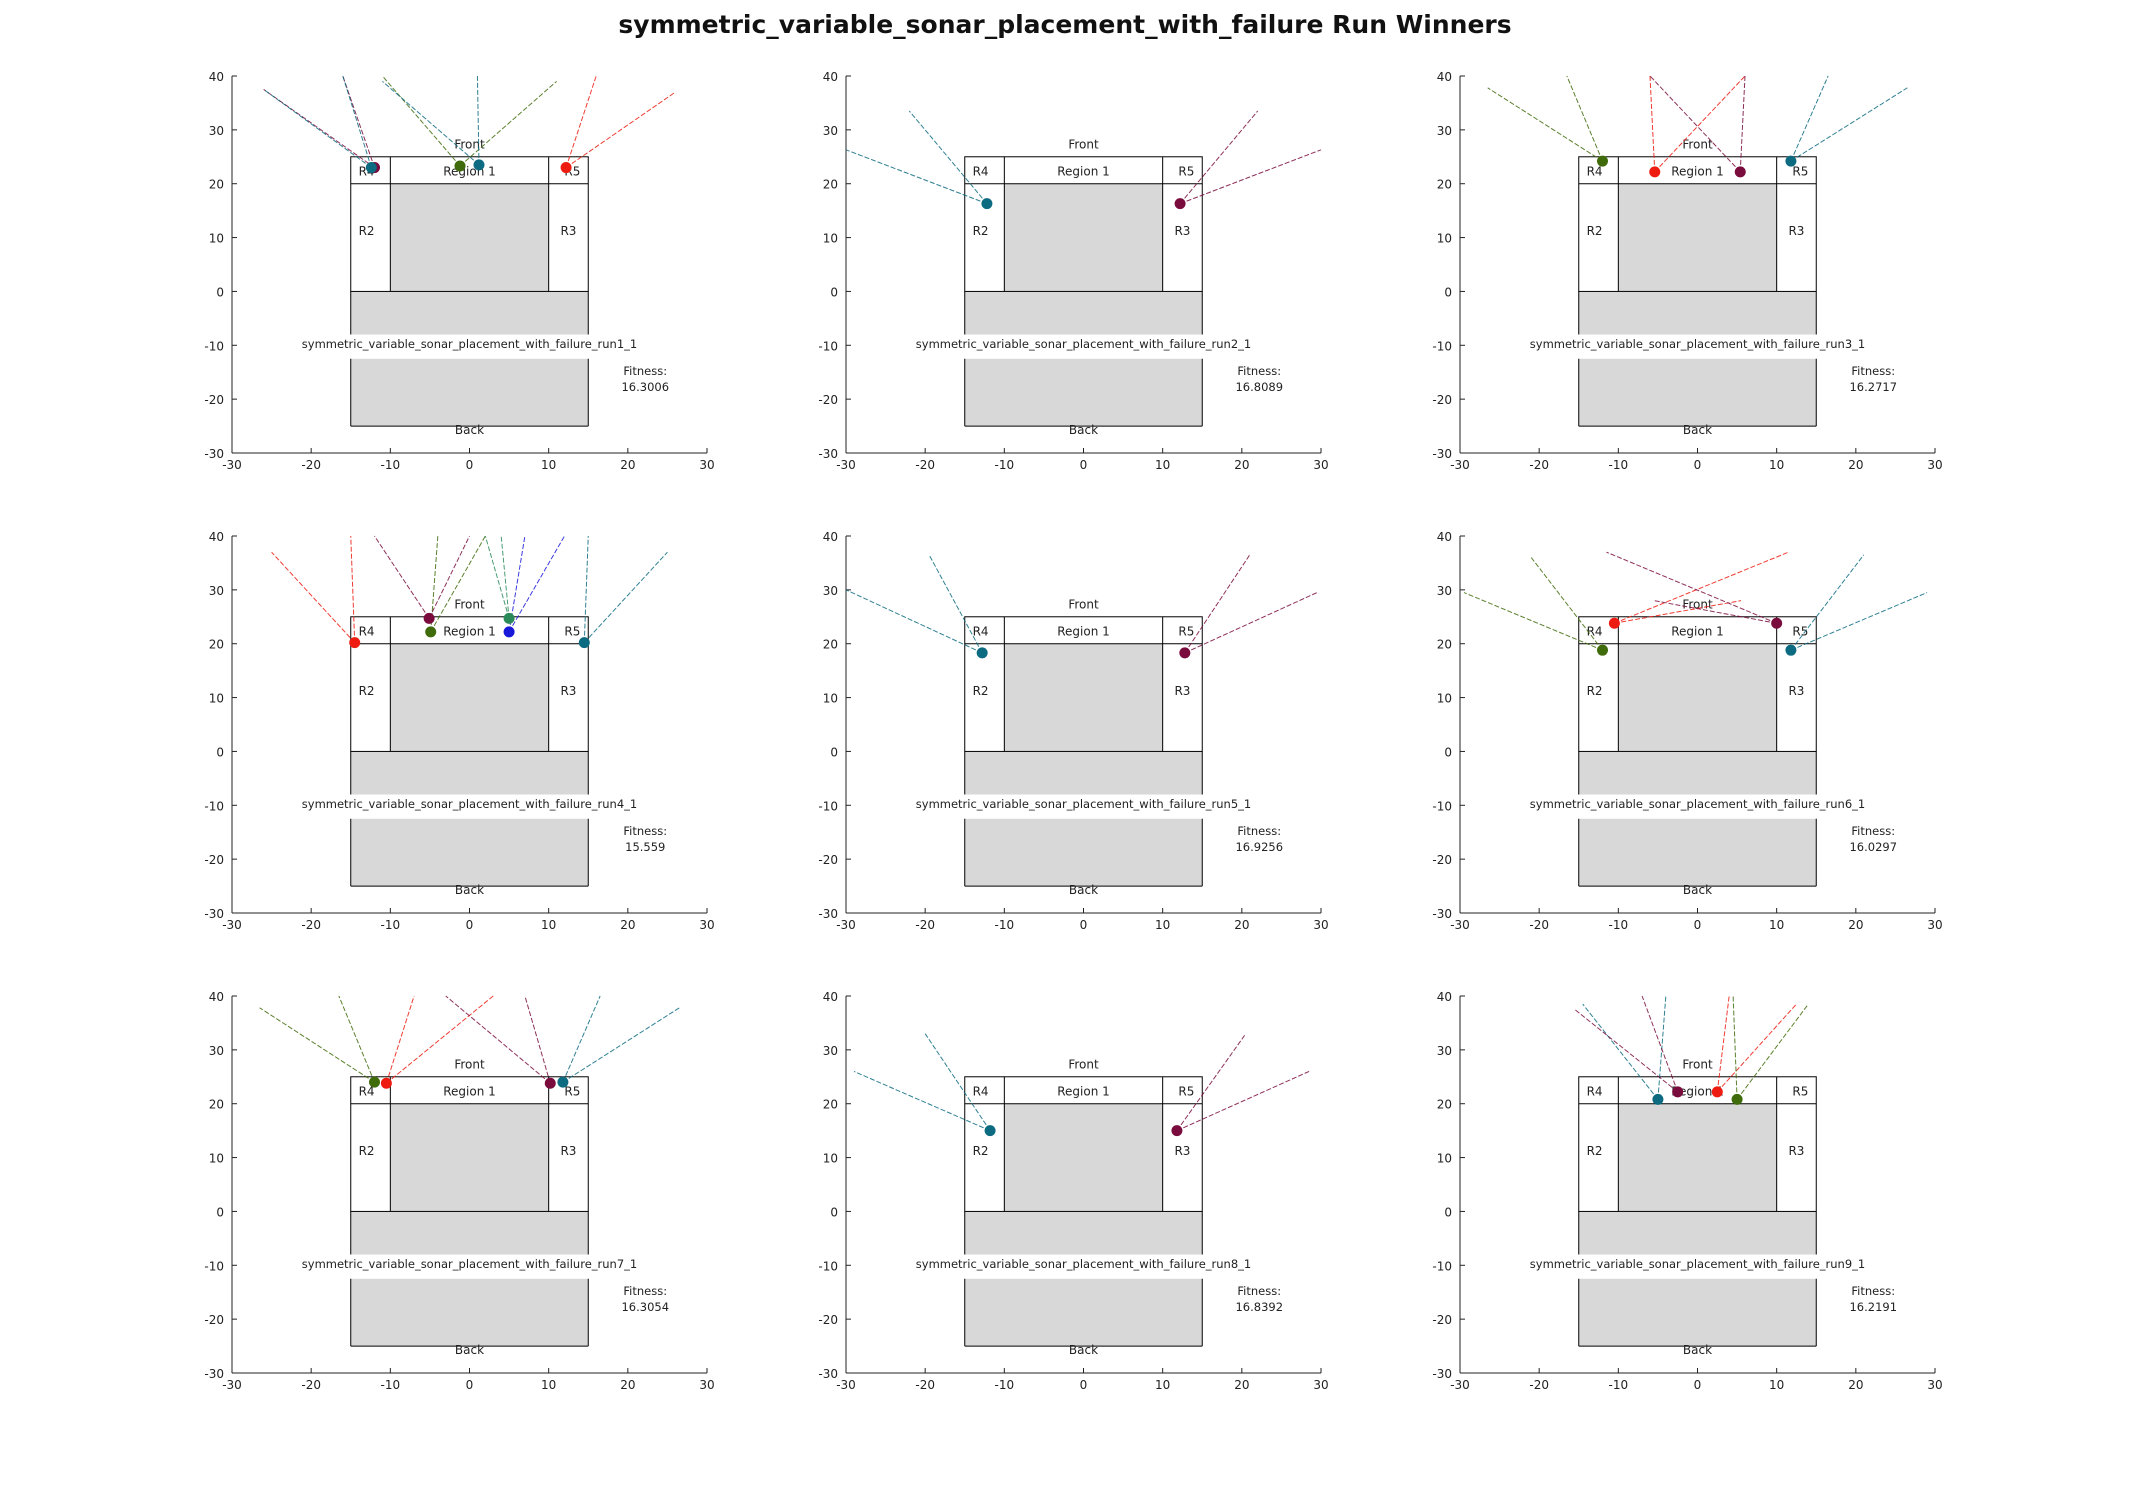 This screenshot has height=1512, width=2130. Describe the element at coordinates (1800, 172) in the screenshot. I see `r5-label: R5` at that location.